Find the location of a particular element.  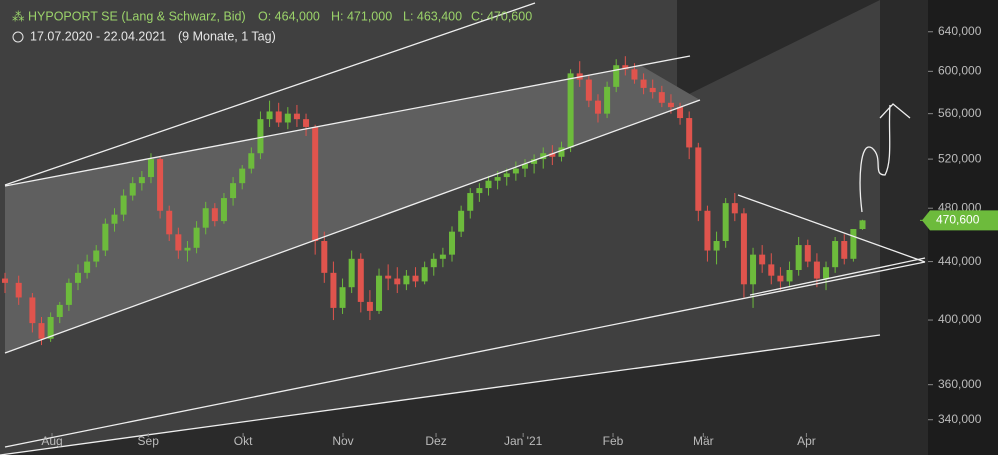

icon: ⁂ is located at coordinates (18, 16).